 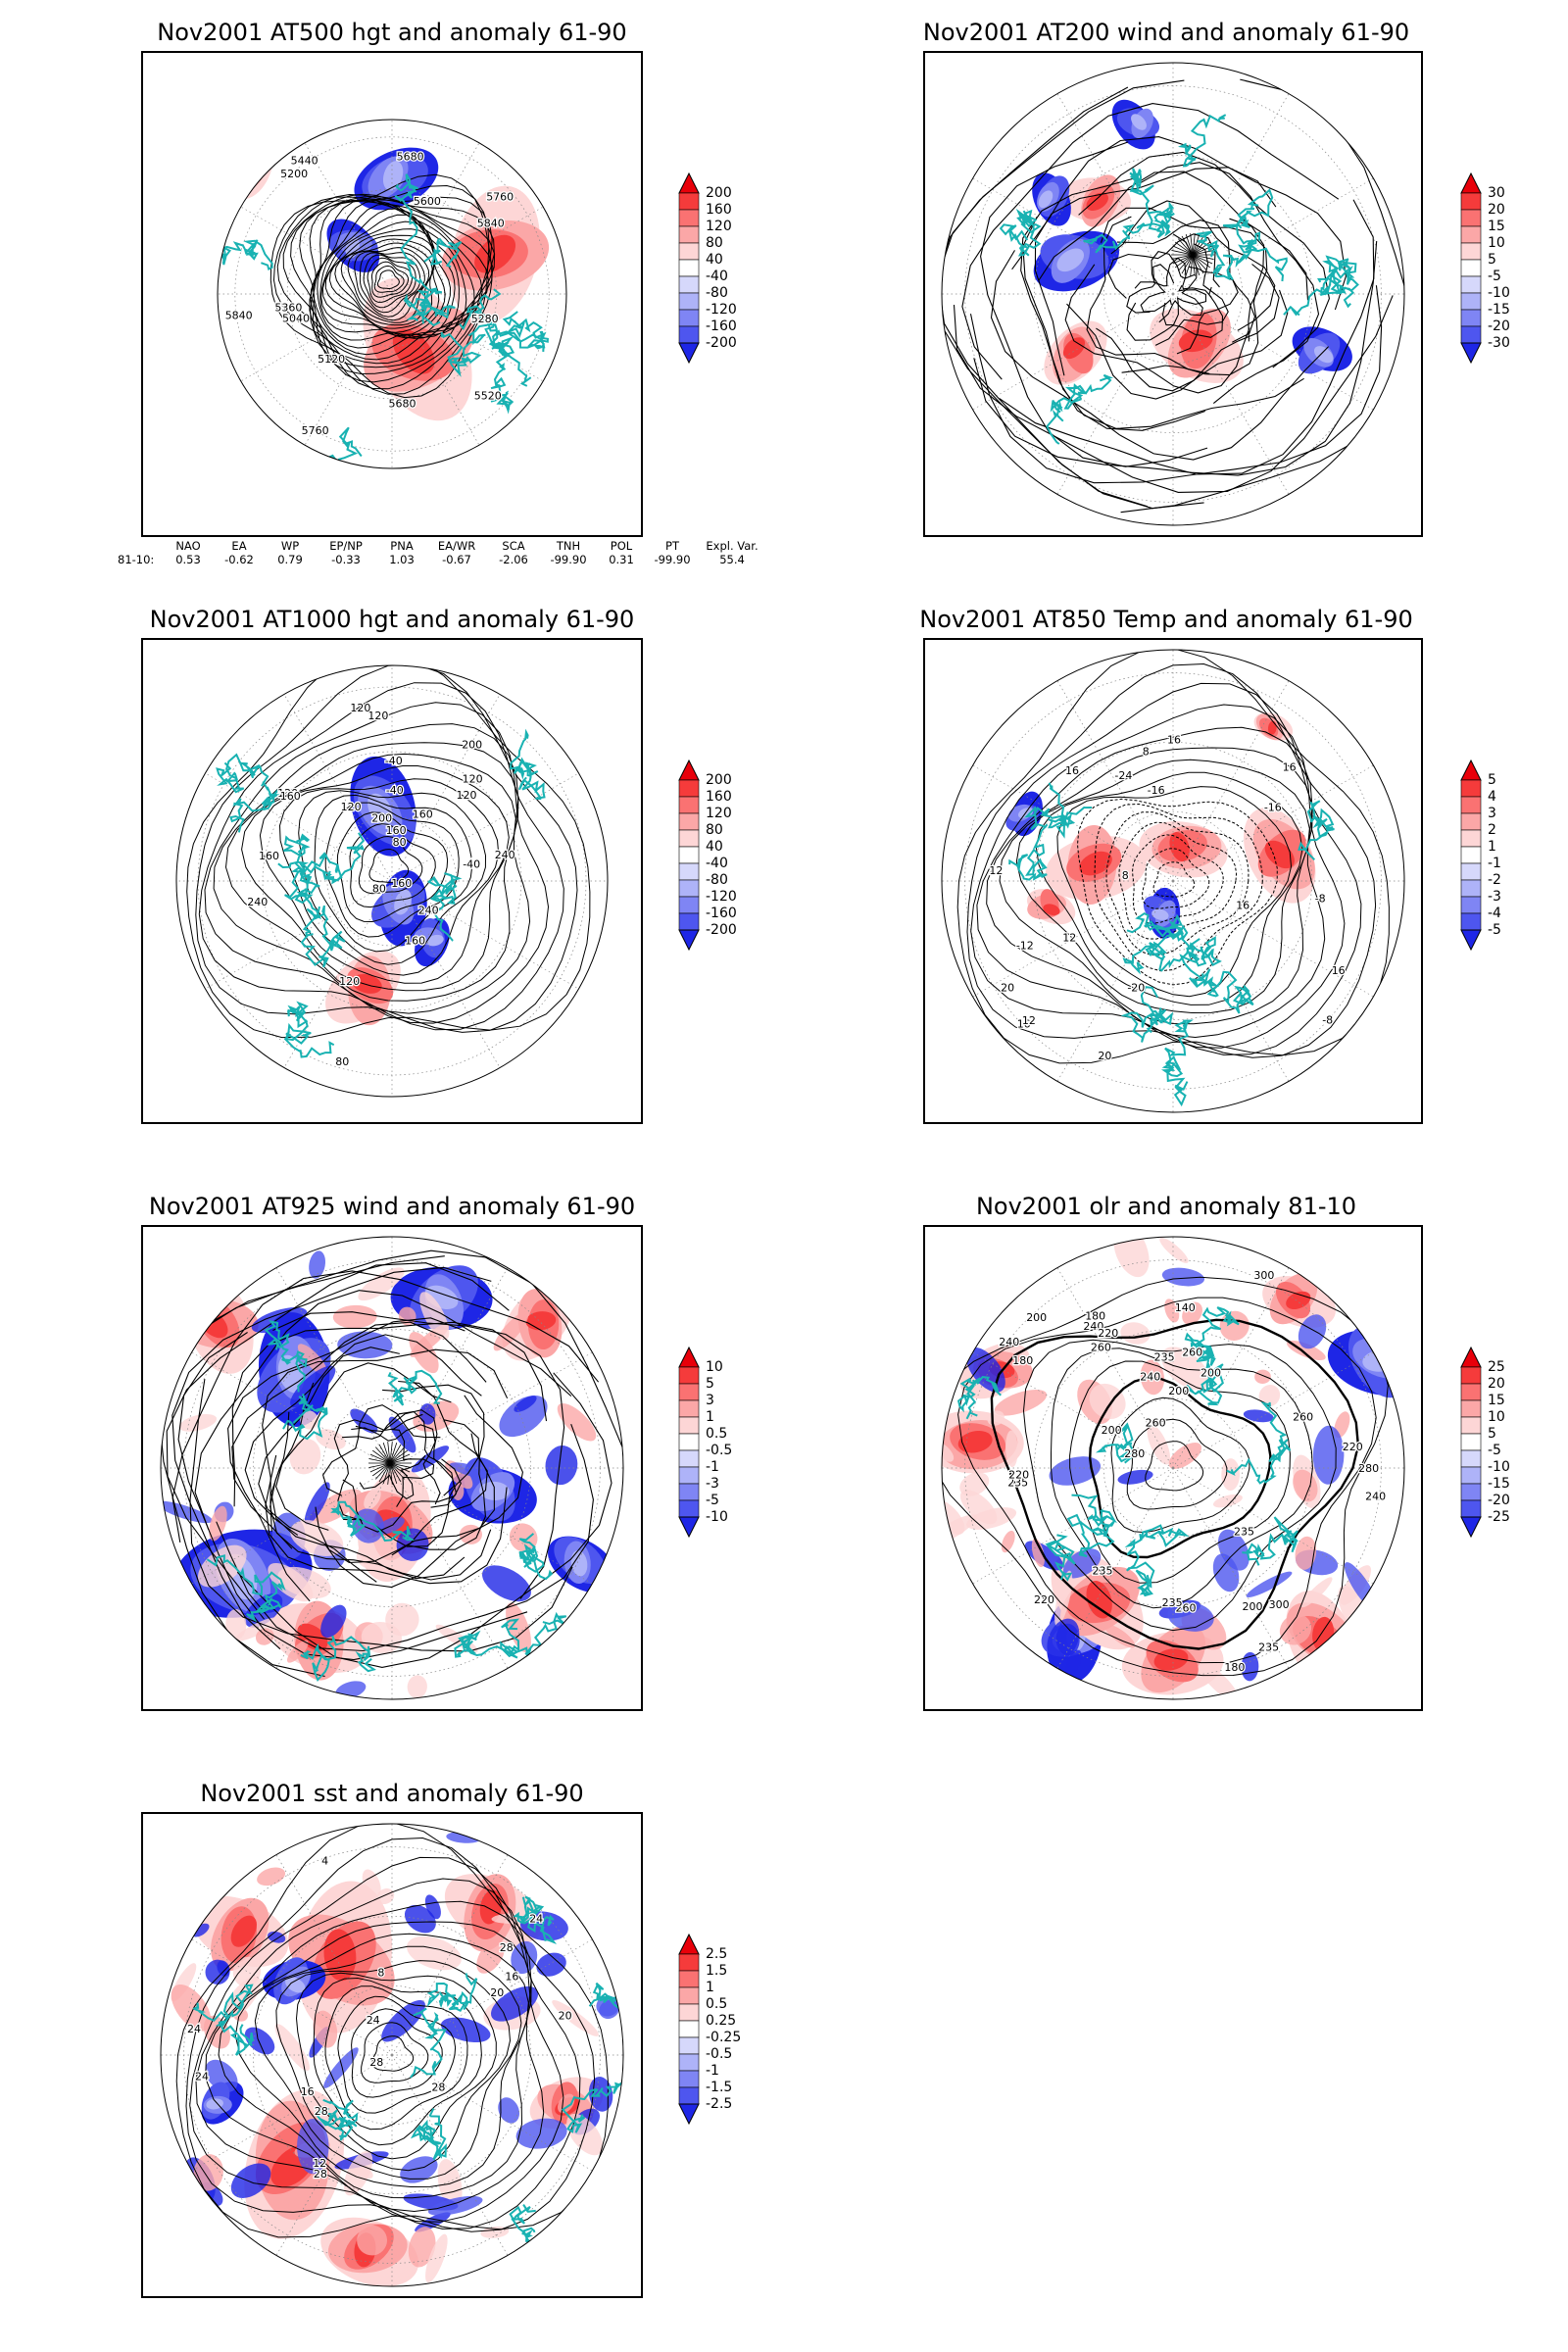 I want to click on index-header: POL, so click(x=621, y=546).